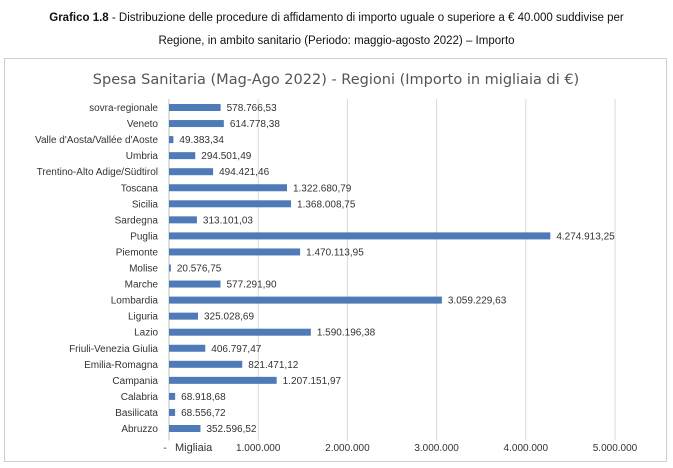 The width and height of the screenshot is (673, 468). What do you see at coordinates (143, 269) in the screenshot?
I see `category-label: Molise` at bounding box center [143, 269].